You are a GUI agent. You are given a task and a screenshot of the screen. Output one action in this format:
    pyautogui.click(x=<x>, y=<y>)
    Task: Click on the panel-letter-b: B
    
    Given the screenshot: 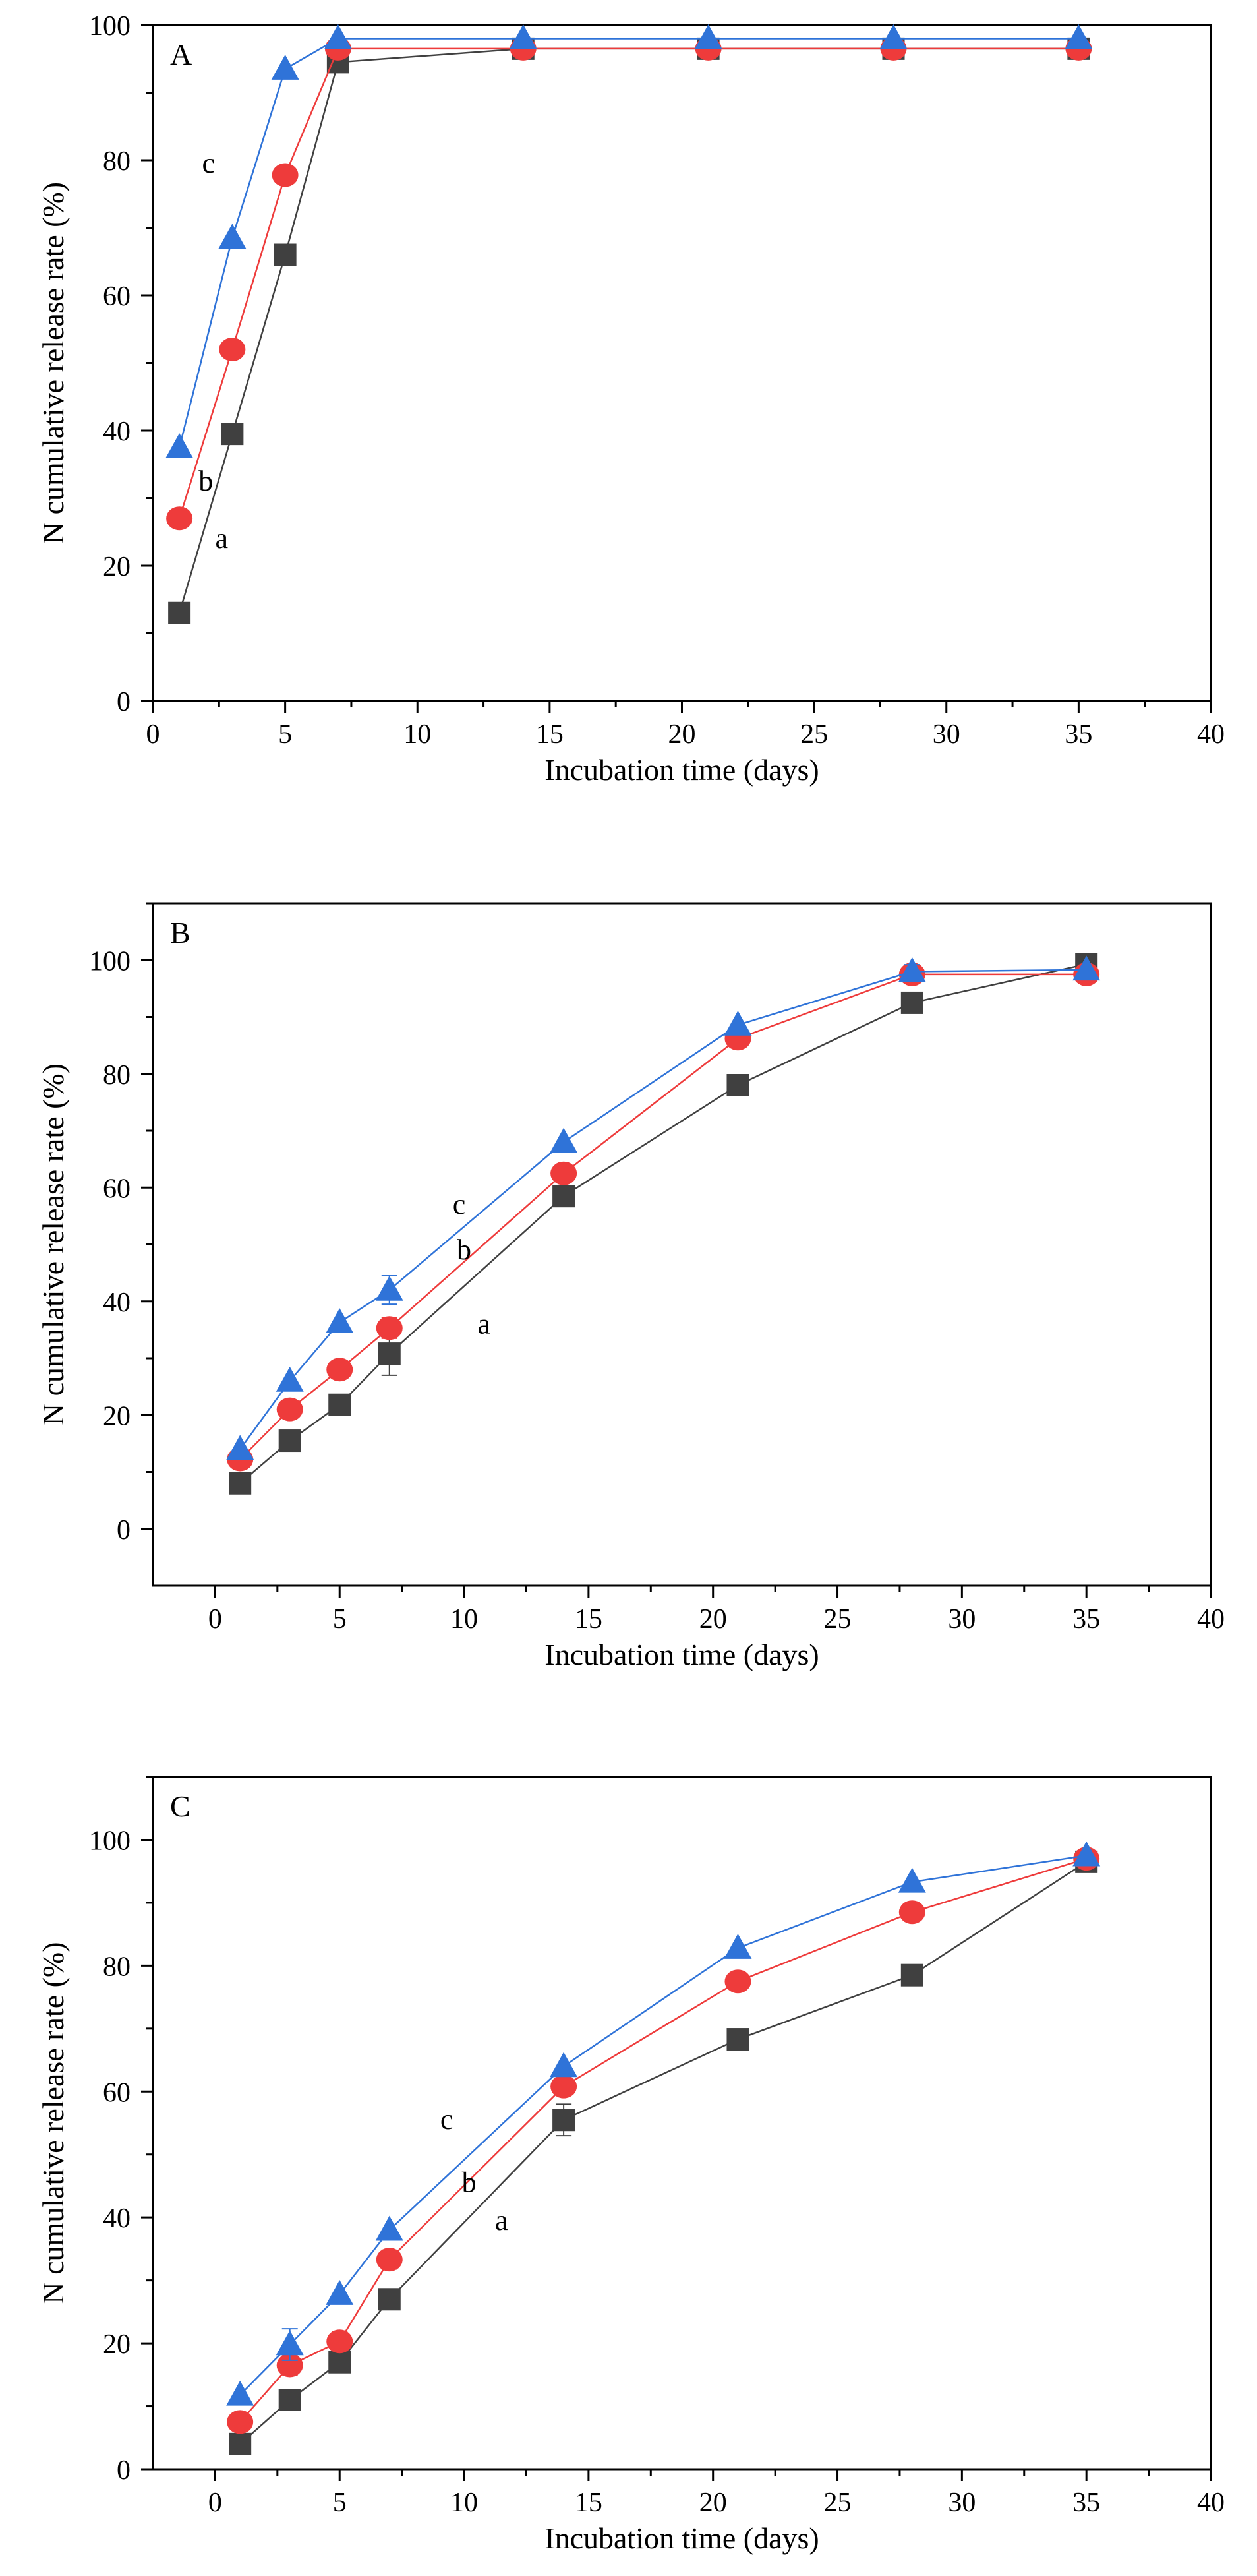 What is the action you would take?
    pyautogui.click(x=180, y=932)
    